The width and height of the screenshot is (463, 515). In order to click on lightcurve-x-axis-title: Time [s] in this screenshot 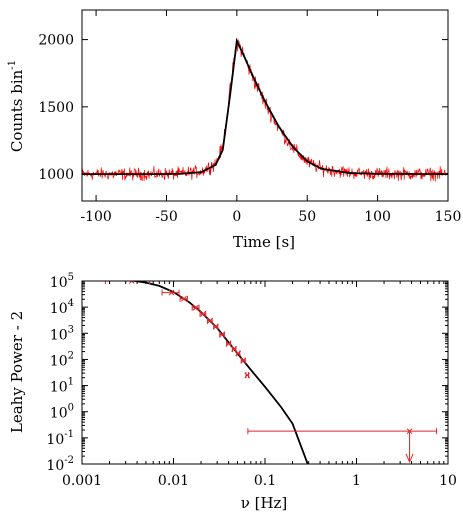, I will do `click(264, 242)`.